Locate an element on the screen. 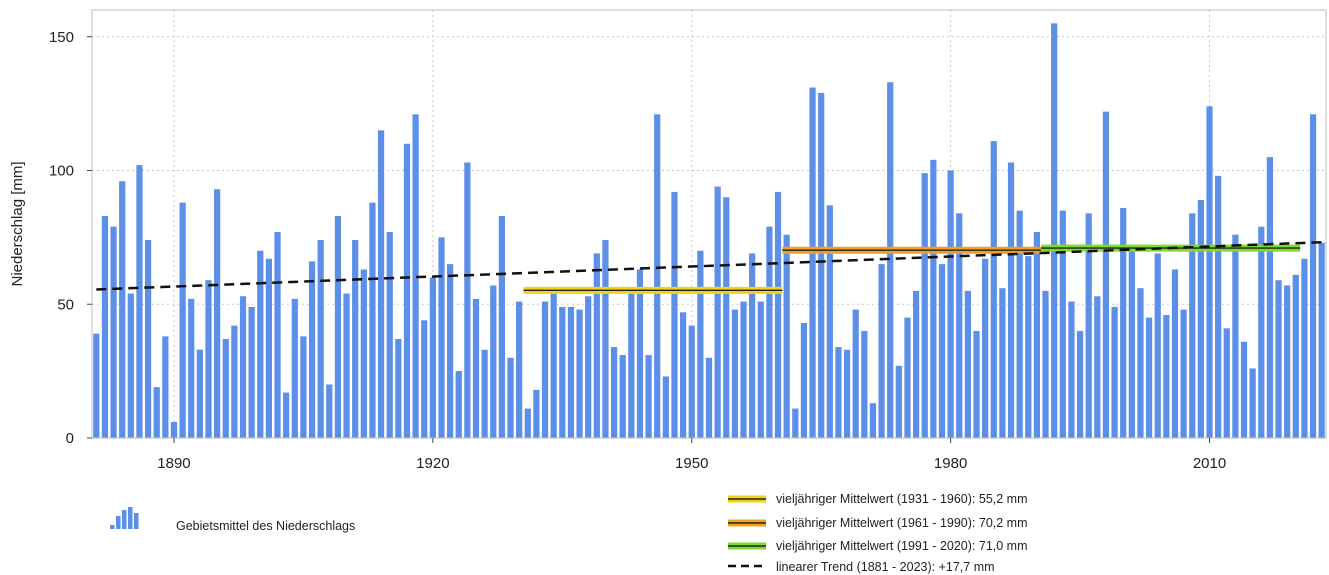 The width and height of the screenshot is (1329, 575). y-tick-label: 0 is located at coordinates (70, 438).